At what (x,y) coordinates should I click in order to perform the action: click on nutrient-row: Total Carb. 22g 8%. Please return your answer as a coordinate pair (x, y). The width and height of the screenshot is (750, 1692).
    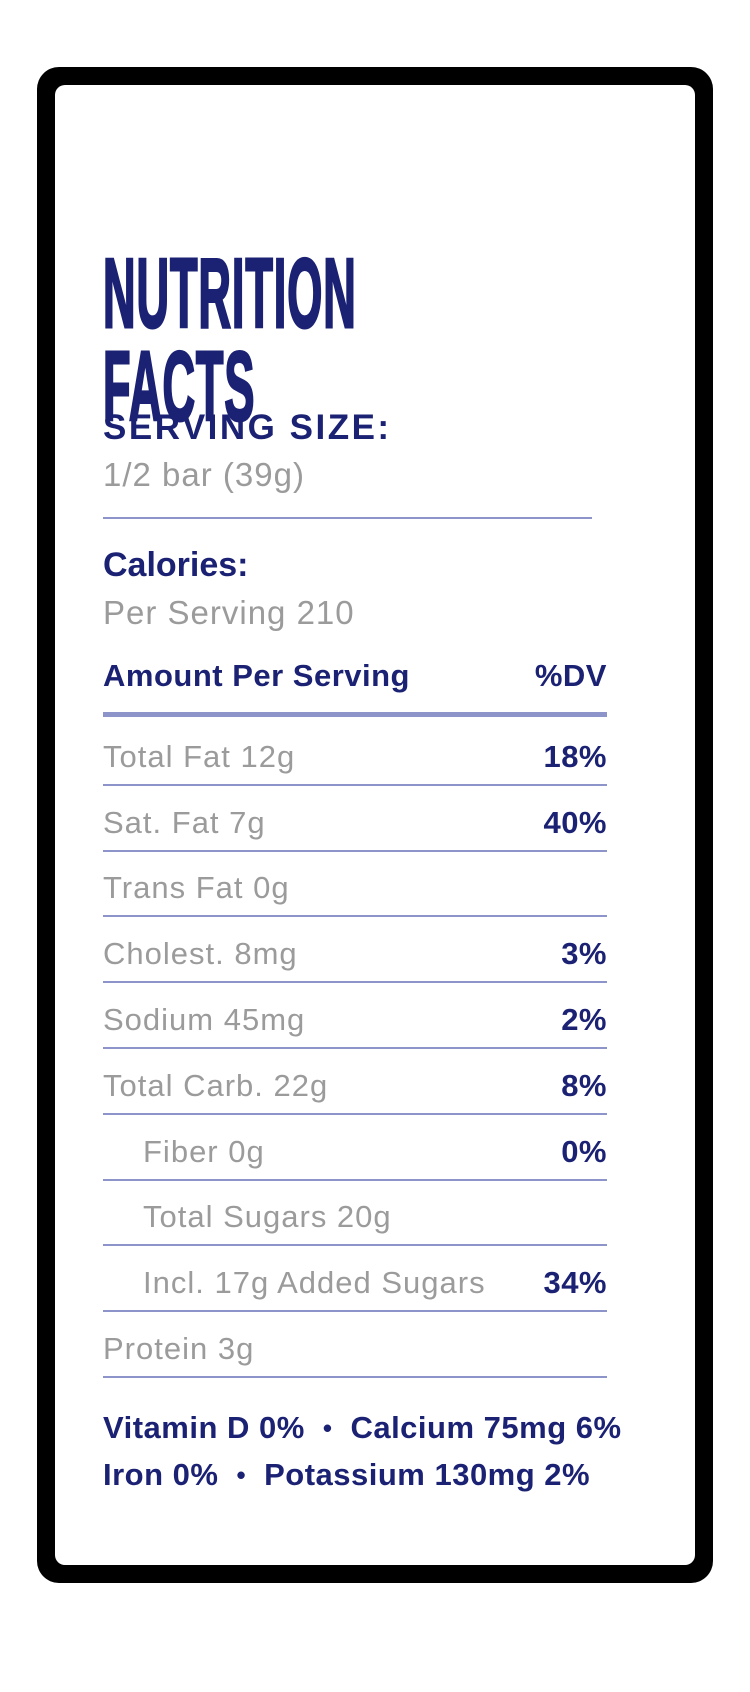
    Looking at the image, I should click on (355, 1082).